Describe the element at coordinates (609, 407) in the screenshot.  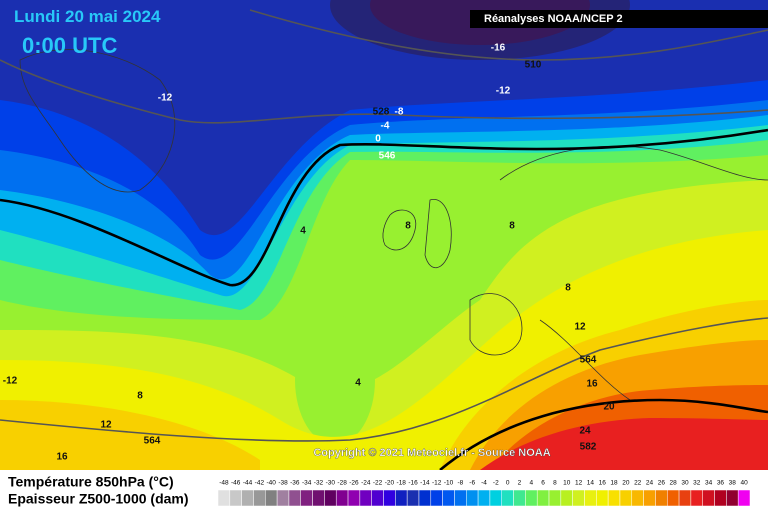
I see `contour-label: 20` at that location.